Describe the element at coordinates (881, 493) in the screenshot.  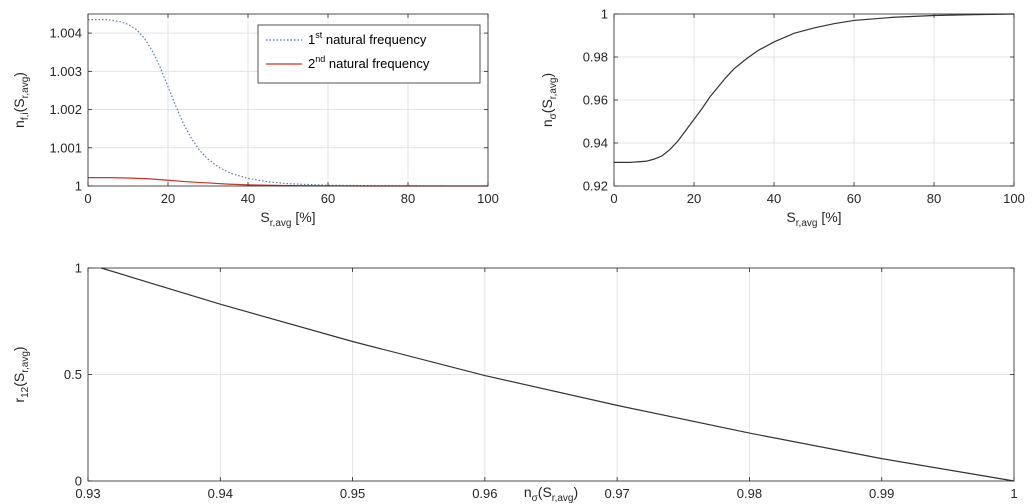
I see `x-tick-label: 0.99` at that location.